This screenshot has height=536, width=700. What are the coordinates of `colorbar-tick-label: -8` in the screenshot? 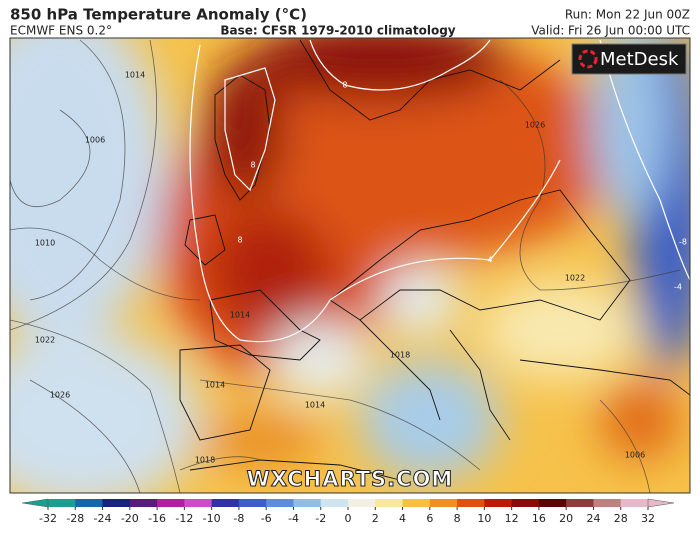 It's located at (238, 518).